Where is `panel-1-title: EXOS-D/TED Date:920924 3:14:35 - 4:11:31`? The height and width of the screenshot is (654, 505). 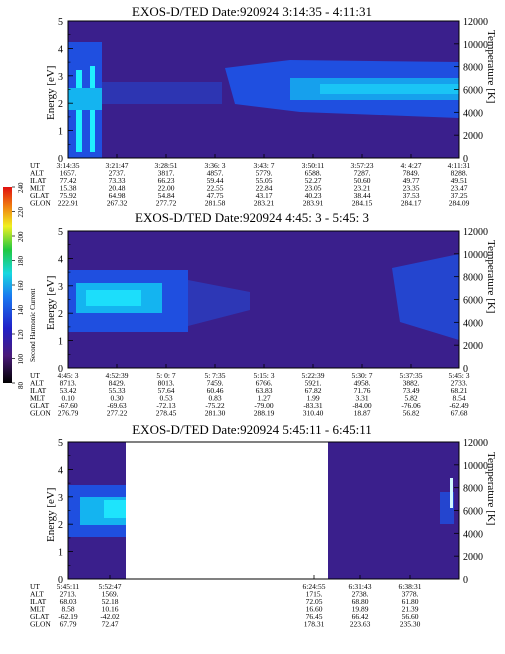
panel-1-title: EXOS-D/TED Date:920924 3:14:35 - 4:11:31 is located at coordinates (252, 11).